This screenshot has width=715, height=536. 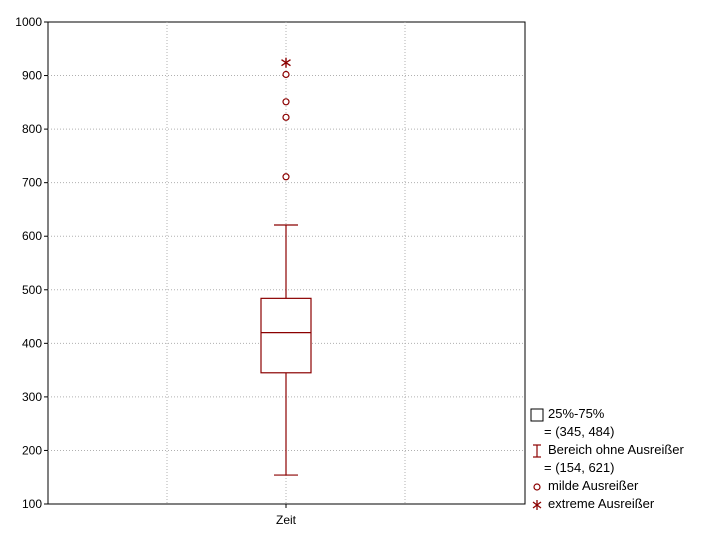 What do you see at coordinates (607, 414) in the screenshot?
I see `legend-item-box: 25%-75%` at bounding box center [607, 414].